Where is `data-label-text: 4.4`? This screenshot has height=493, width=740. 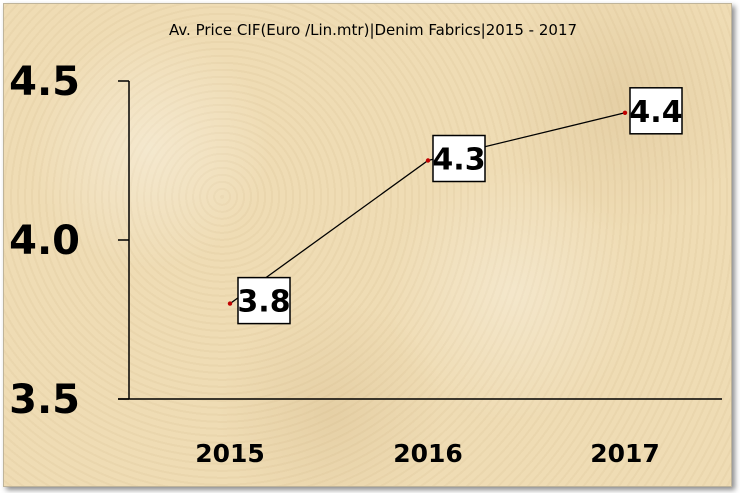
data-label-text: 4.4 is located at coordinates (655, 112).